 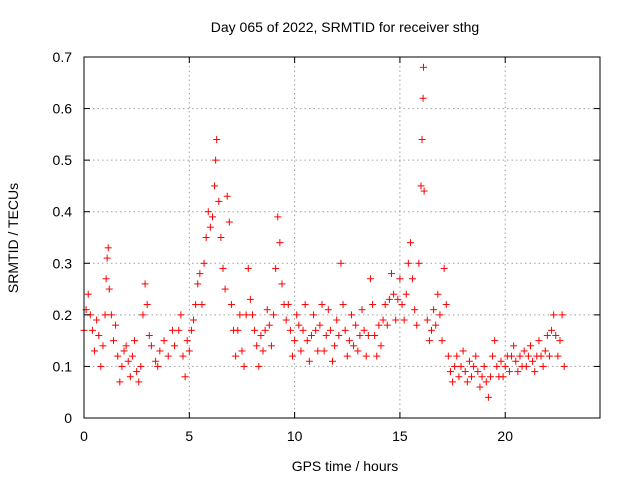 I want to click on y-axis-label: SRMTID / TECUs, so click(x=13, y=238).